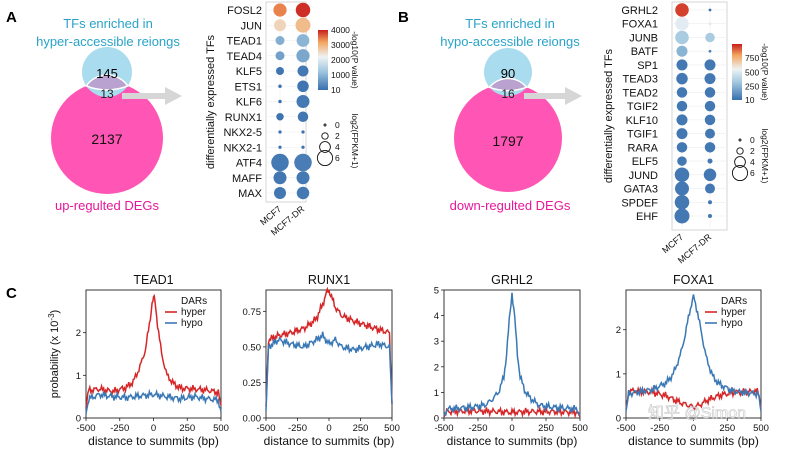  What do you see at coordinates (752, 86) in the screenshot?
I see `colorbar-tick-label: 250` at bounding box center [752, 86].